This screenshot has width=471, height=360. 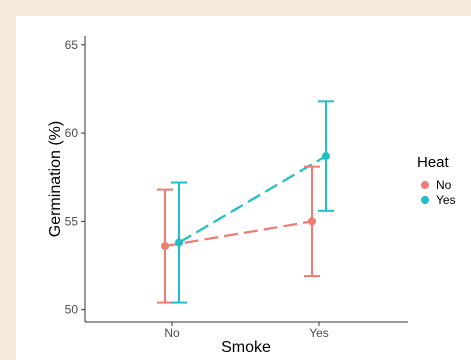 I want to click on legend-label: Yes, so click(x=446, y=200).